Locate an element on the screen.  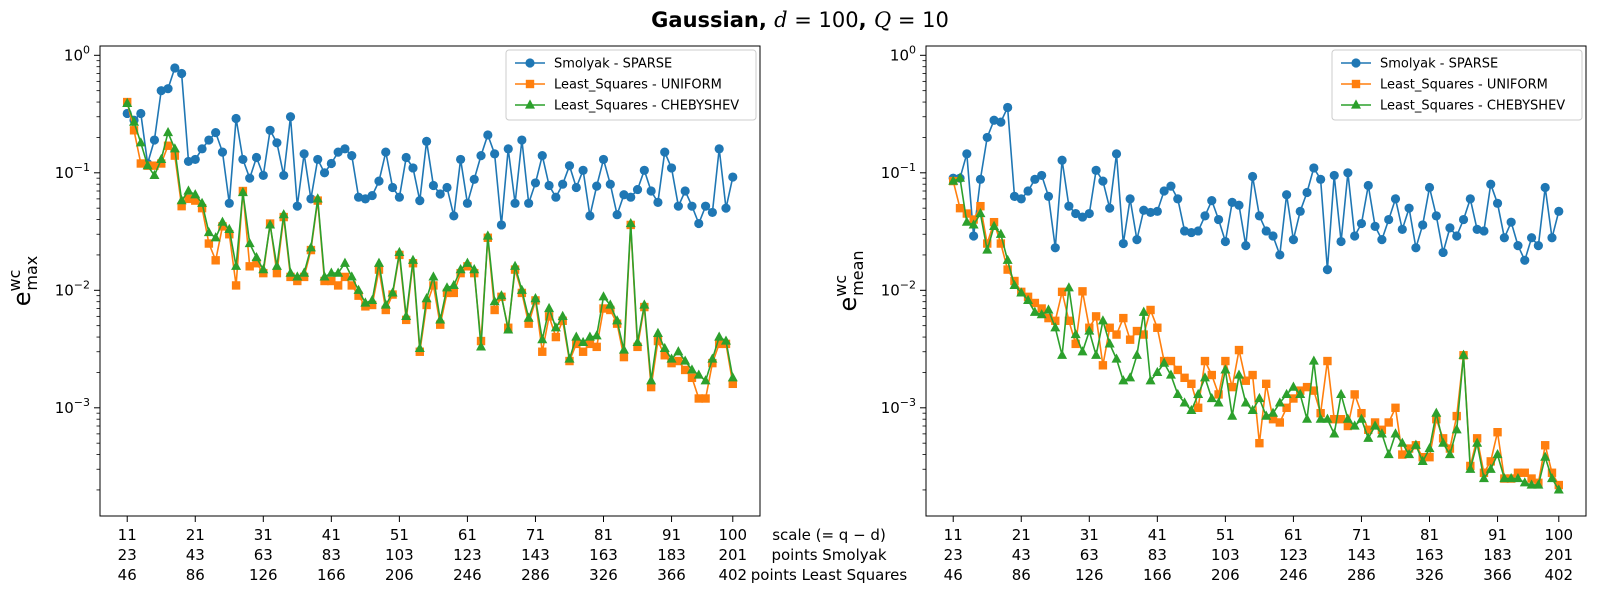
y-tick-label: 10⁻³ is located at coordinates (898, 406).